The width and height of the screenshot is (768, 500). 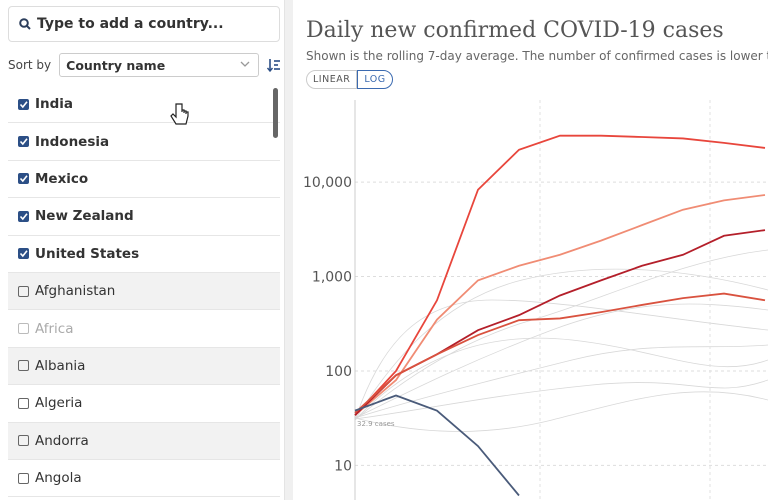 I want to click on country-row: India, so click(x=144, y=105).